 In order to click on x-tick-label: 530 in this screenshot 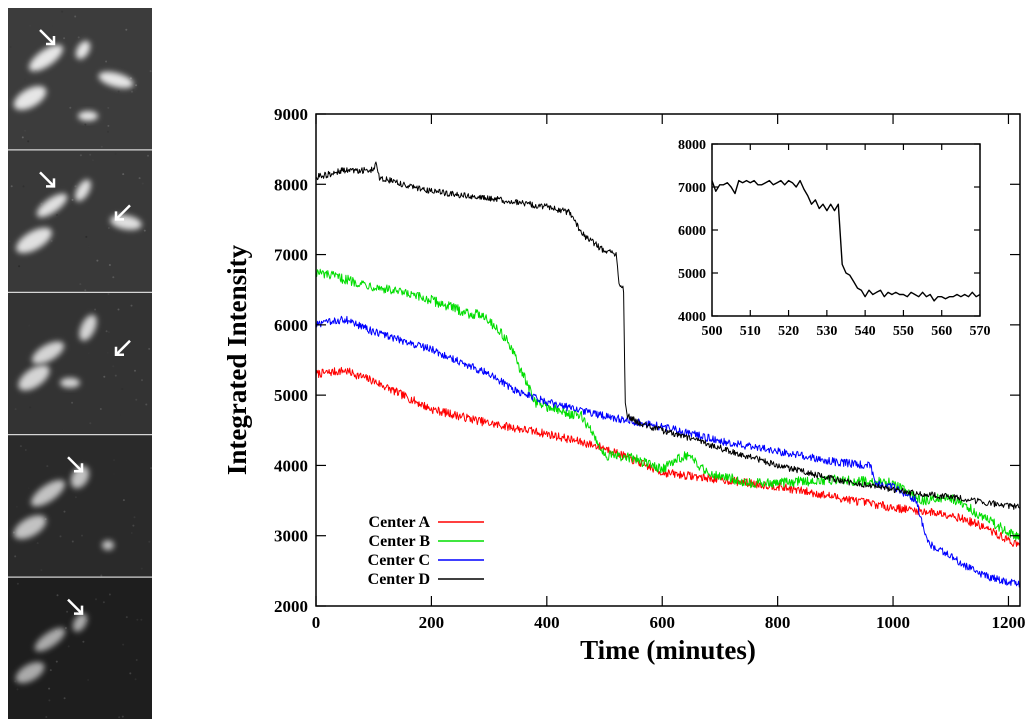, I will do `click(826, 331)`.